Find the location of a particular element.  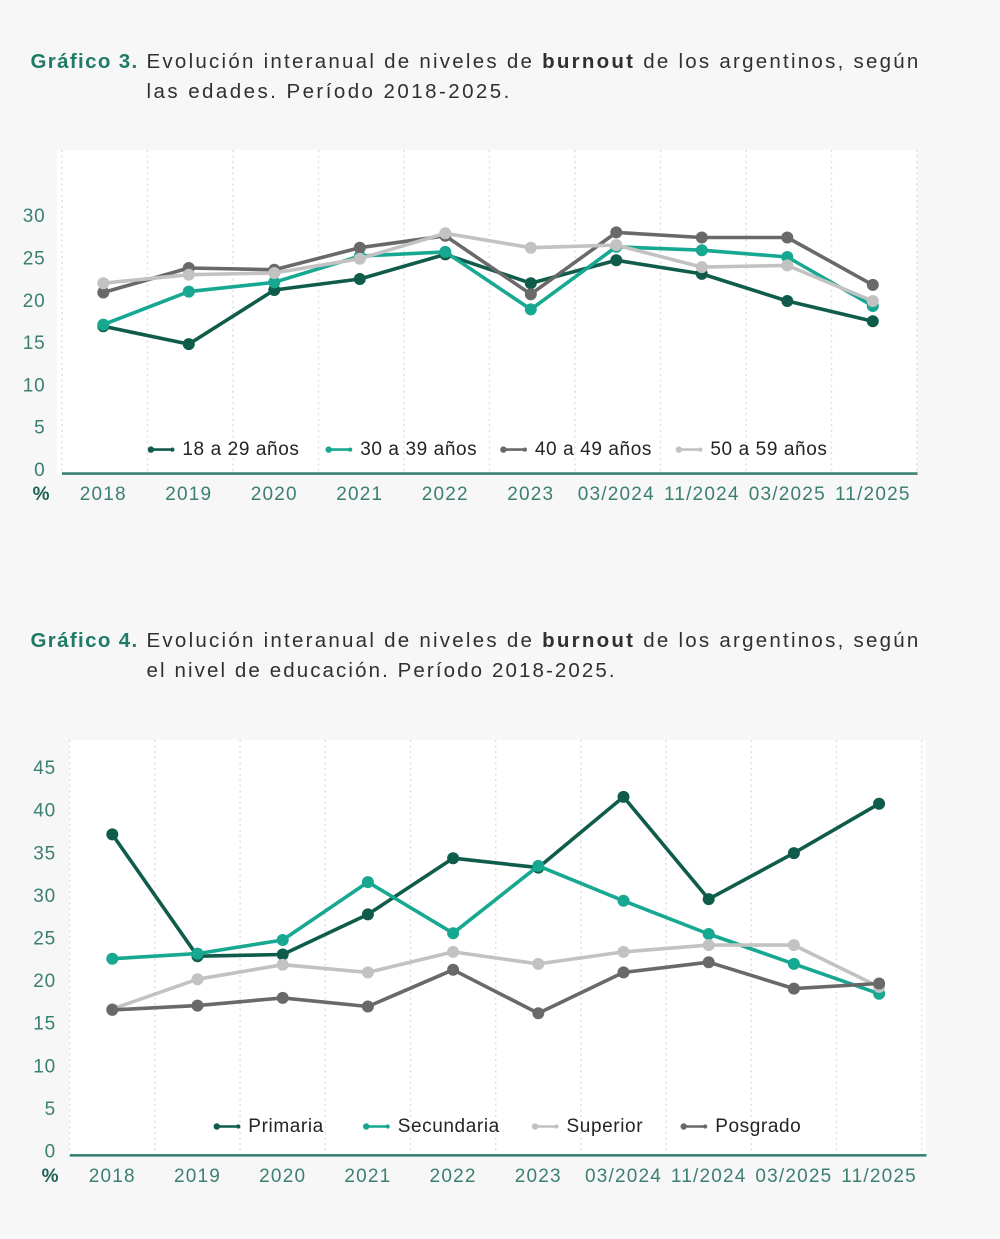

svg-text: 18 a 29 años is located at coordinates (240, 449).